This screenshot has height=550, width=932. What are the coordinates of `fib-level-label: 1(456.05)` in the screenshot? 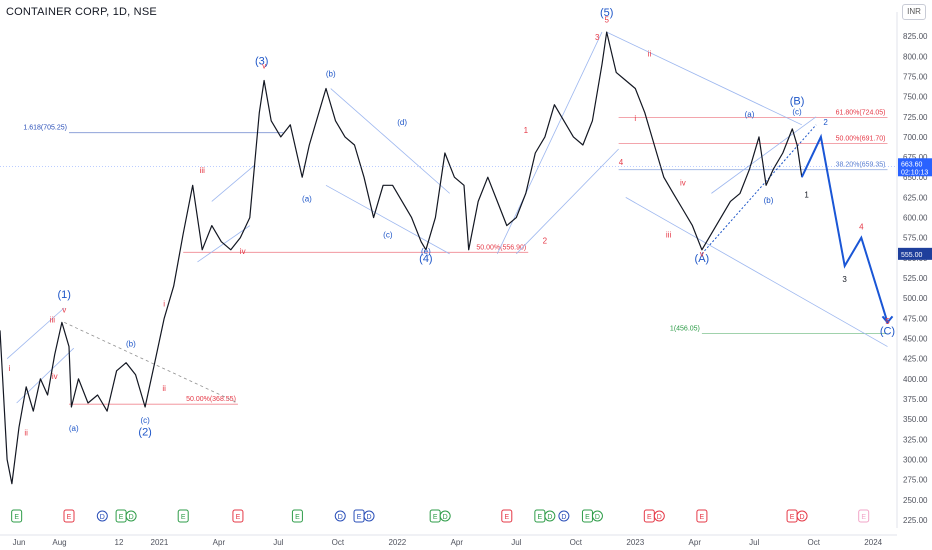 It's located at (685, 329).